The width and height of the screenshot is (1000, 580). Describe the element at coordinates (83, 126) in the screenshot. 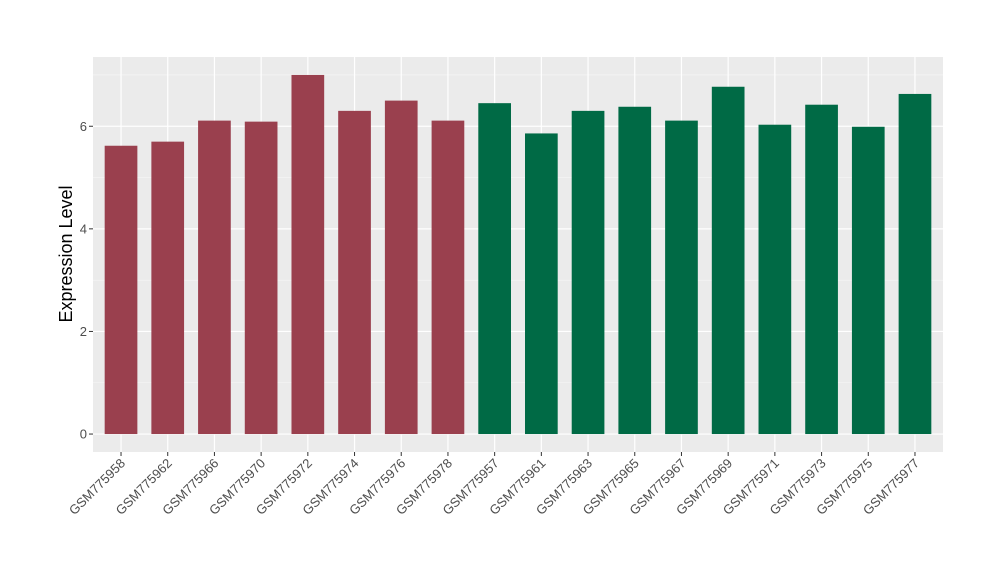

I see `y-tick-label: 6` at that location.